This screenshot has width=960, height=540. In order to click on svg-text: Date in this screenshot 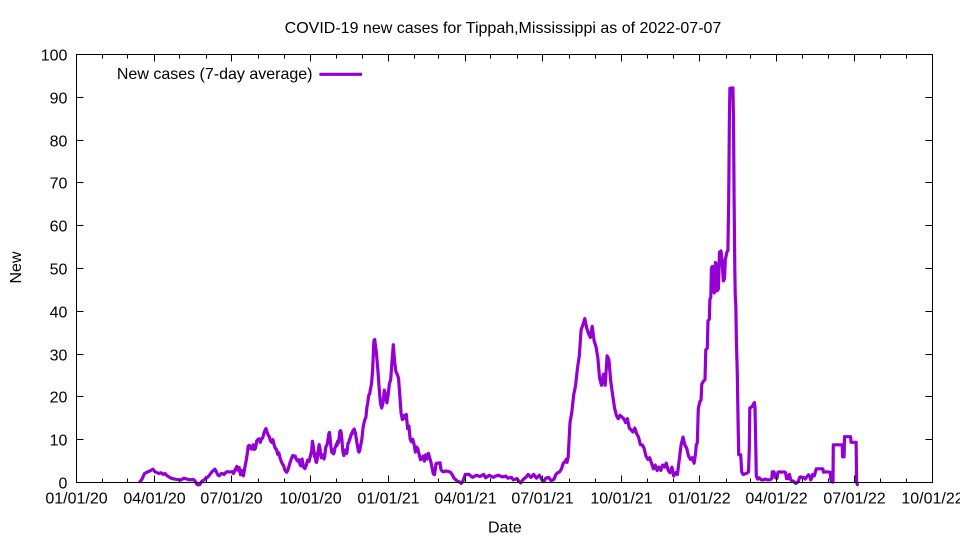, I will do `click(505, 528)`.